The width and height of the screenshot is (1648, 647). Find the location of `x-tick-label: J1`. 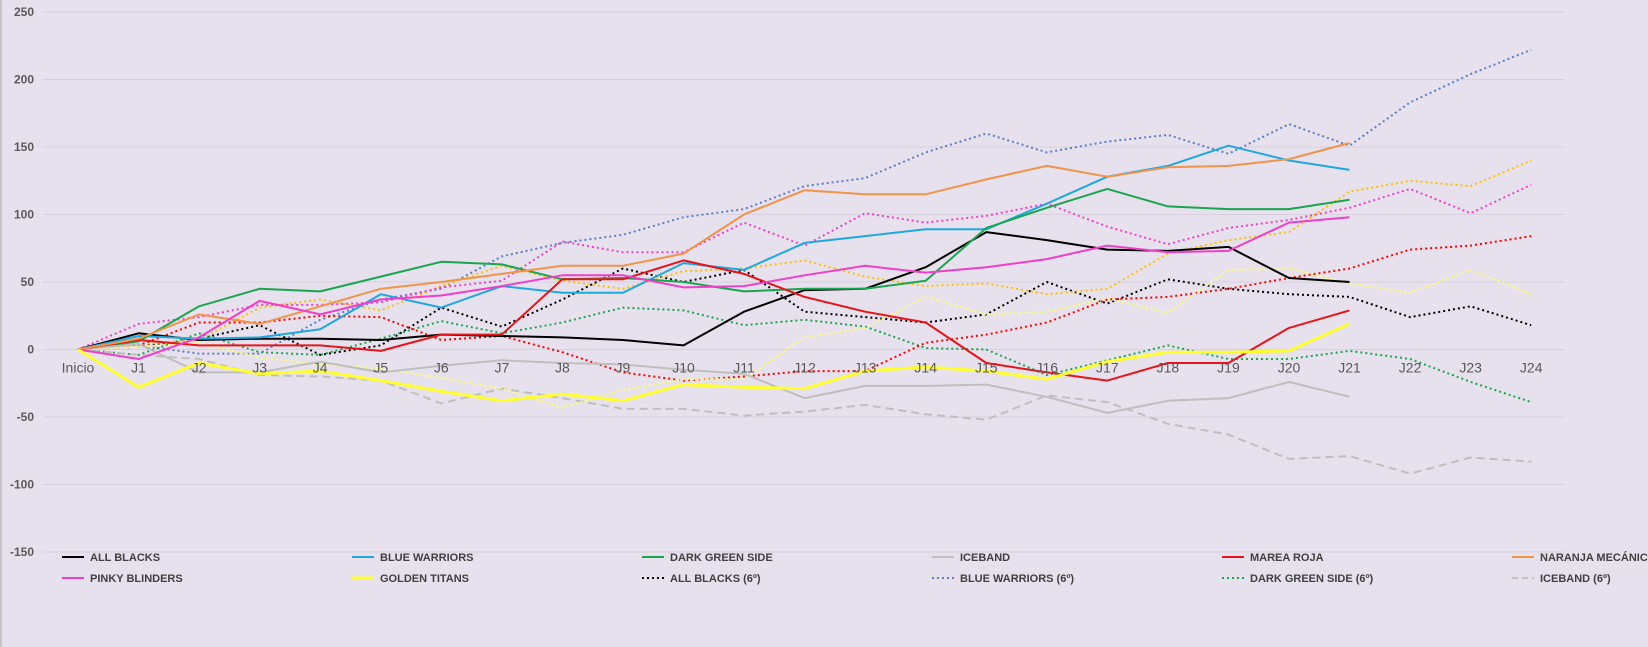

x-tick-label: J1 is located at coordinates (138, 368).